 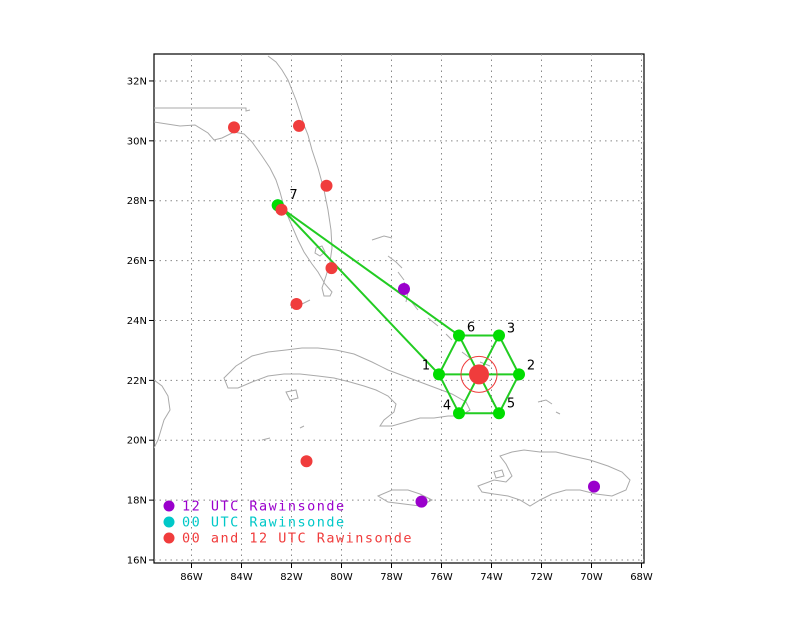 I want to click on point-labels: 1 2 3 4 5 6 7, so click(x=412, y=300).